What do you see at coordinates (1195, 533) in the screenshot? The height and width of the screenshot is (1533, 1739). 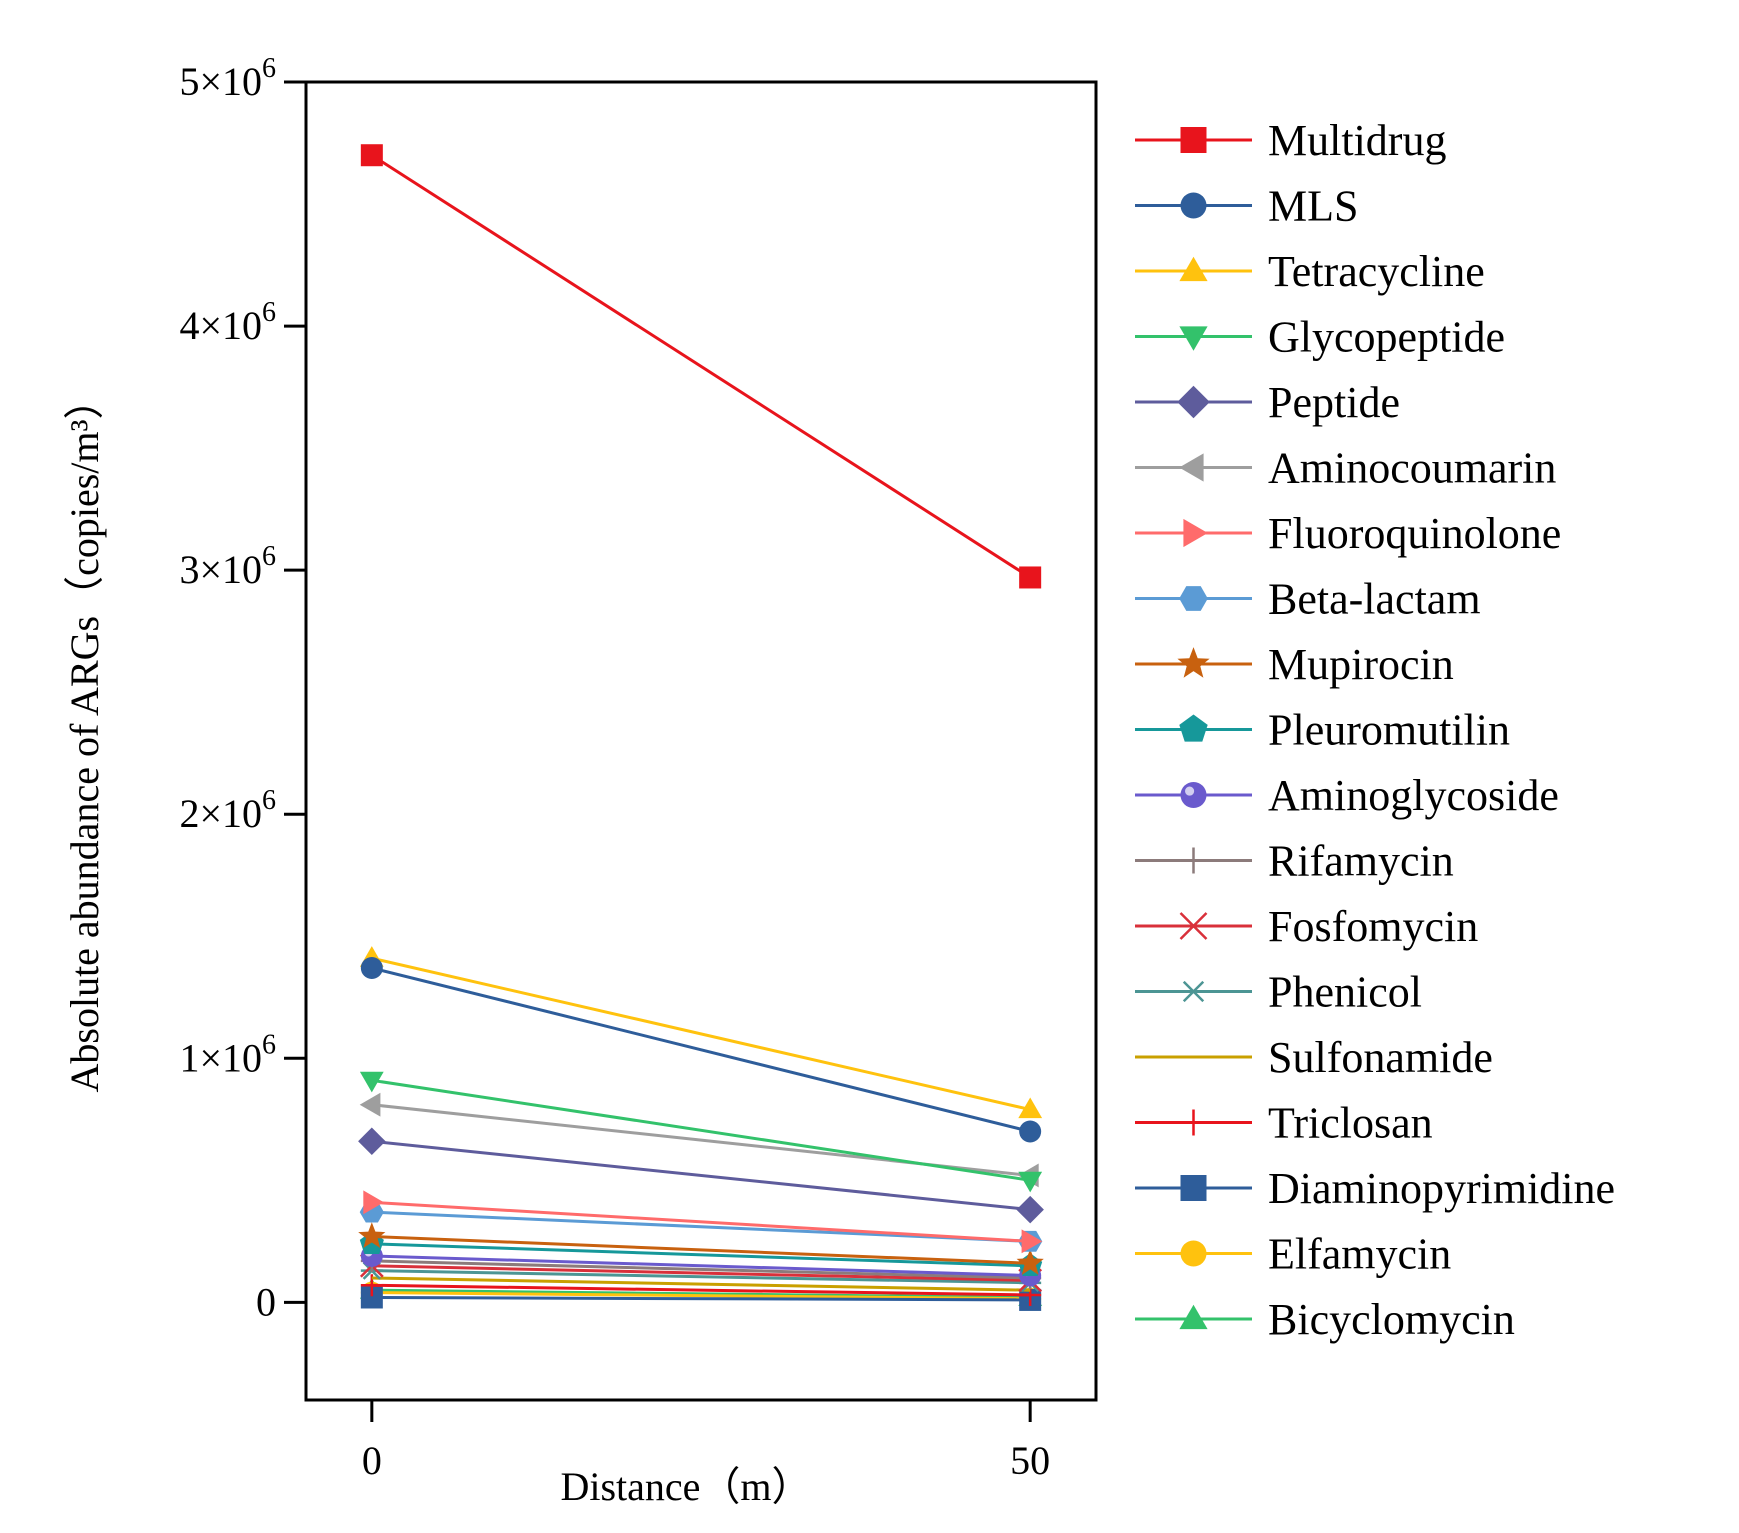 I see `legend-marker-fluoroquinolone` at bounding box center [1195, 533].